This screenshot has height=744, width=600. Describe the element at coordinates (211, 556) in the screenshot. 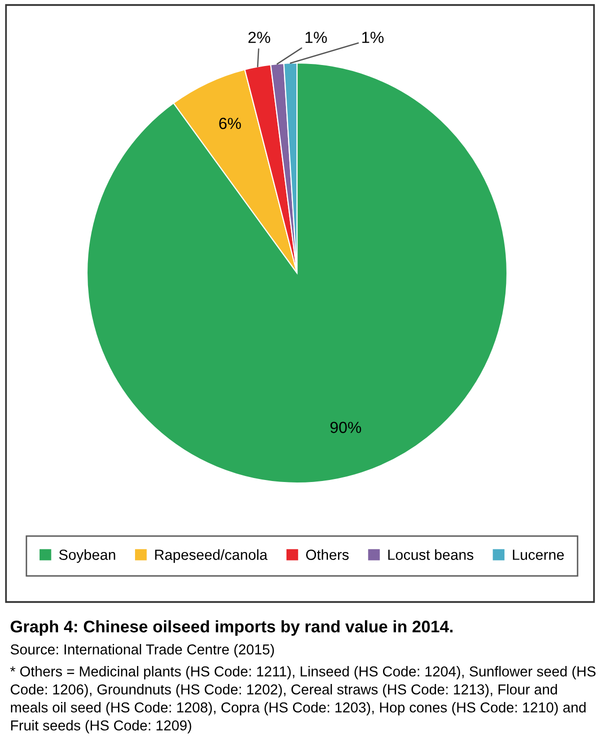

I see `legend-label: Rapeseed/canola` at that location.